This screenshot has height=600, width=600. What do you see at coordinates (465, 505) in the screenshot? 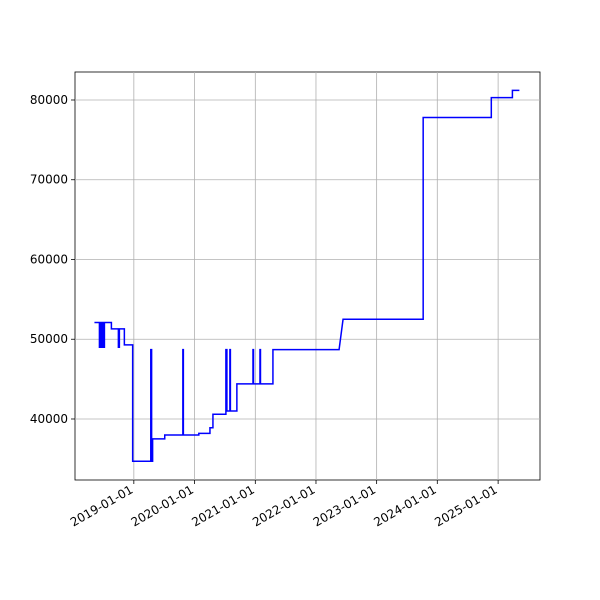
I see `x-tick-label: 2025-01-01` at bounding box center [465, 505].